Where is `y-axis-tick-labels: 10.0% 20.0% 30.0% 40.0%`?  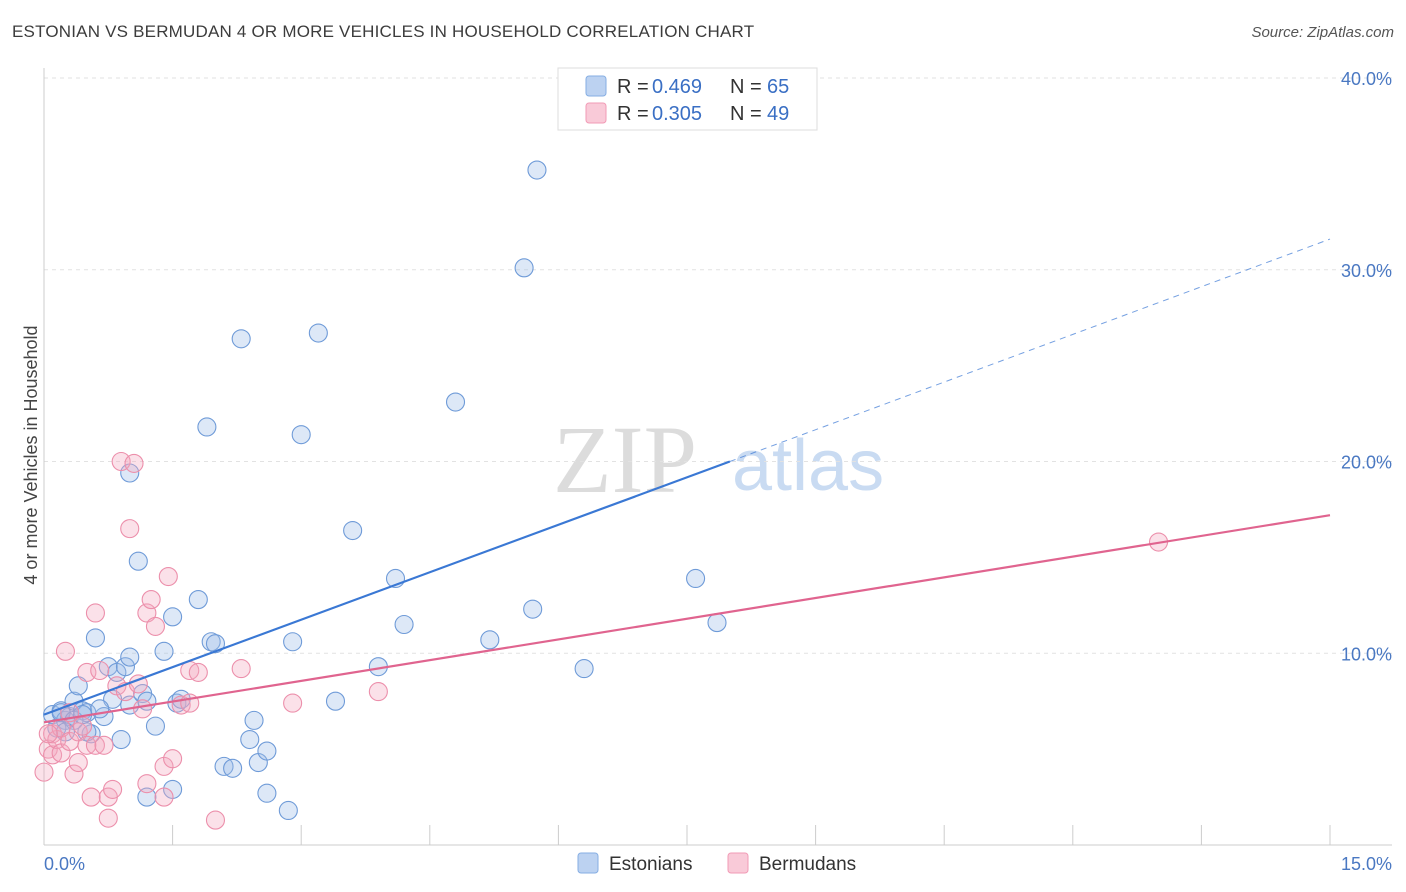 y-axis-tick-labels: 10.0% 20.0% 30.0% 40.0% is located at coordinates (1366, 366).